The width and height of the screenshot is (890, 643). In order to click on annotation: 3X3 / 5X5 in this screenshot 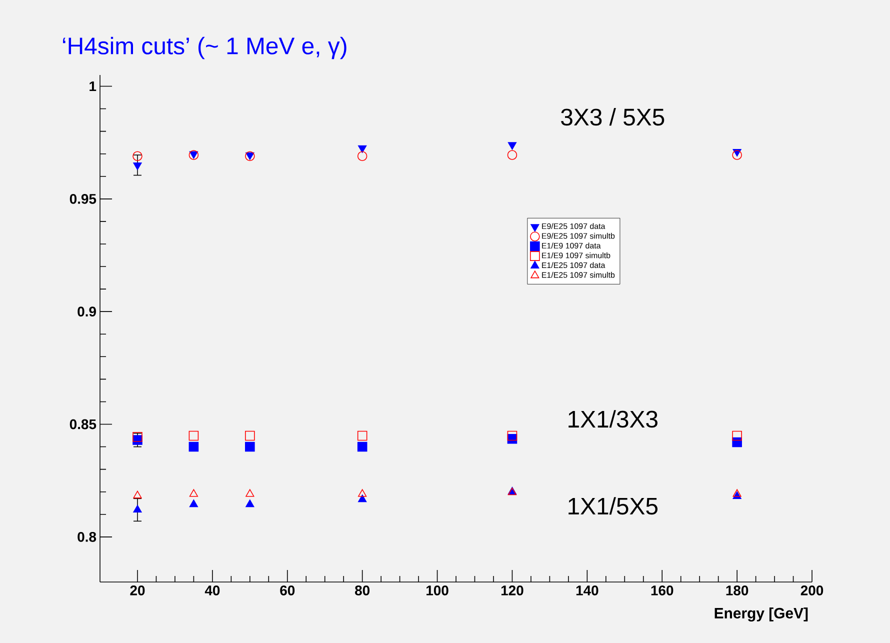, I will do `click(612, 117)`.